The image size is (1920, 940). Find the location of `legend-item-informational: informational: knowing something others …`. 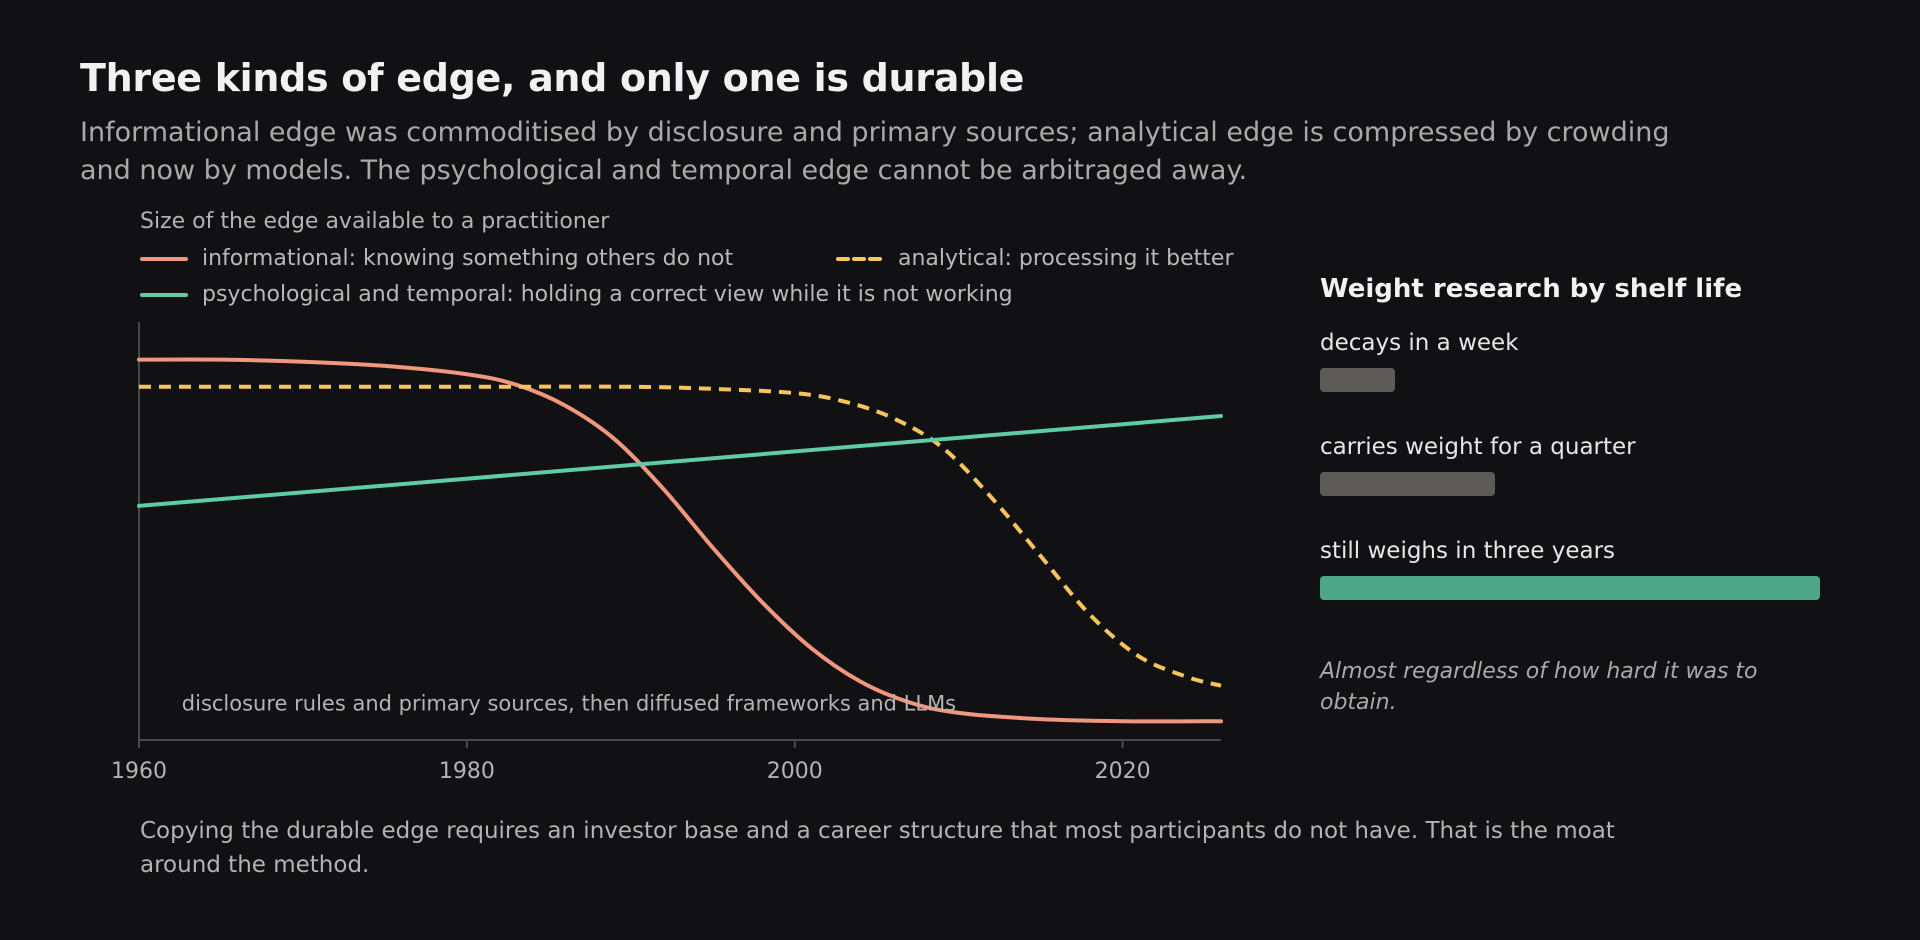

legend-item-informational: informational: knowing something others … is located at coordinates (436, 258).